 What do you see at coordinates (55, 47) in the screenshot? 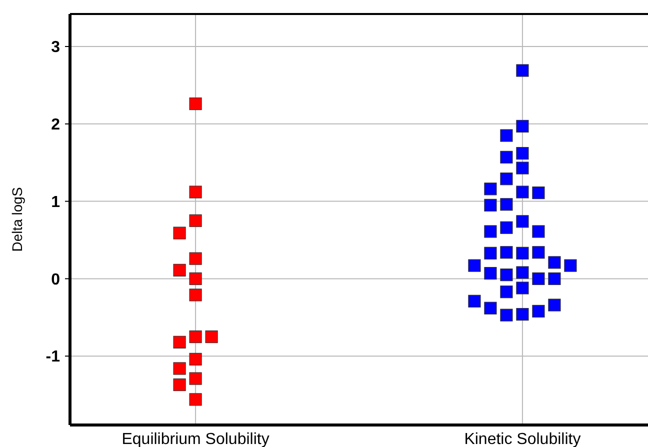
I see `y-tick-label: 3` at bounding box center [55, 47].